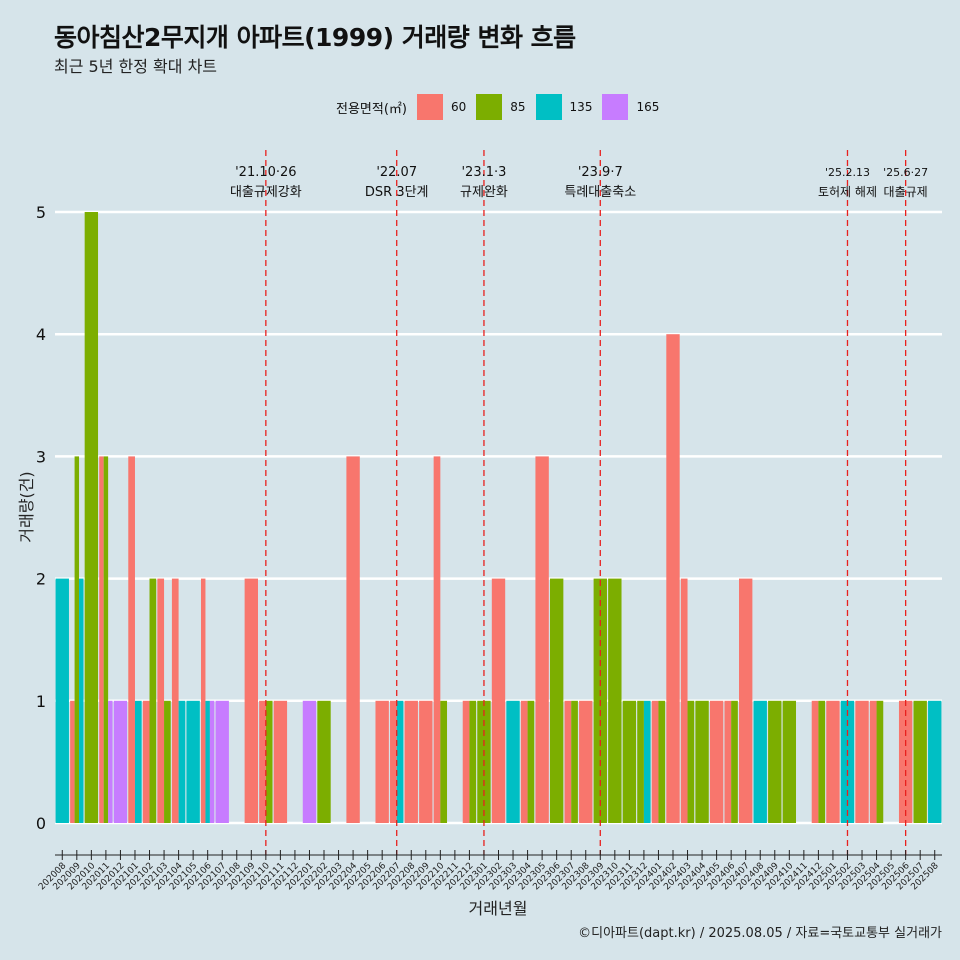 This screenshot has width=960, height=960. Describe the element at coordinates (41, 701) in the screenshot. I see `y-tick-label: 1` at that location.